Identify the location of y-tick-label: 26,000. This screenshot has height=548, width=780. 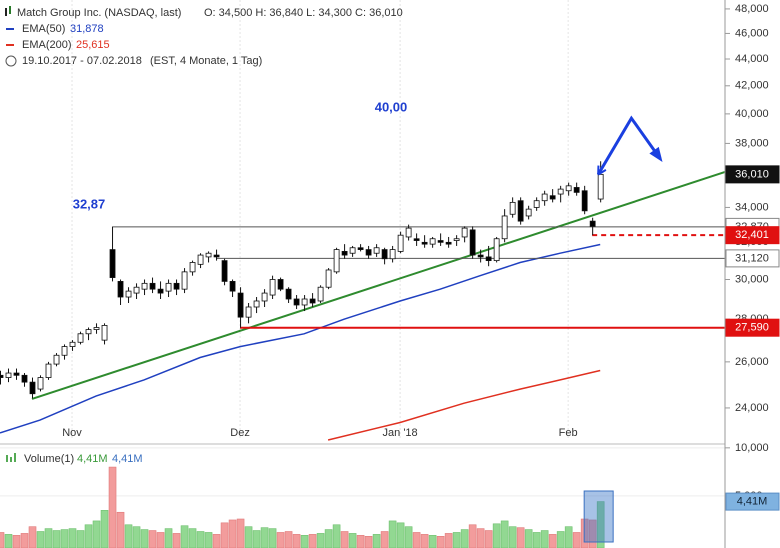
(752, 362).